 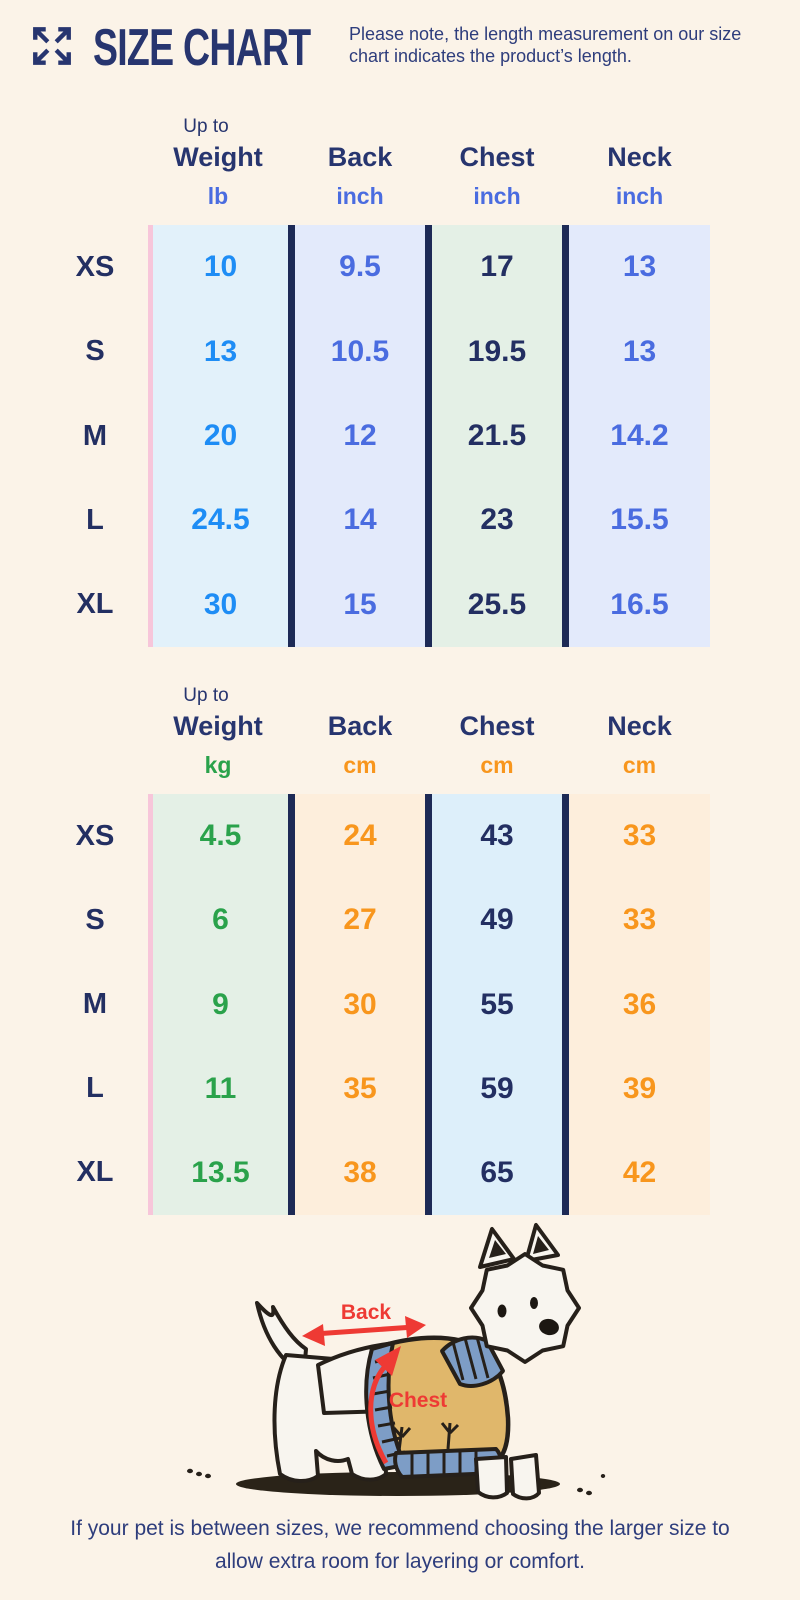 I want to click on dog-head, so click(x=525, y=1308).